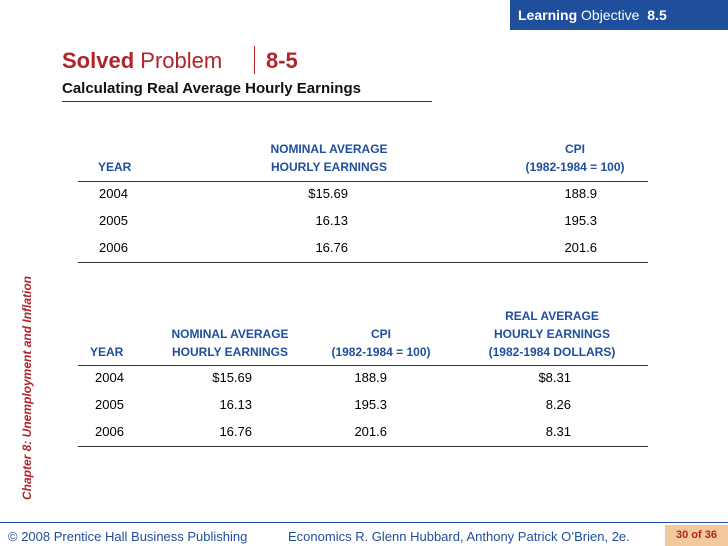 Image resolution: width=728 pixels, height=546 pixels. I want to click on objective-number: 8.5, so click(657, 15).